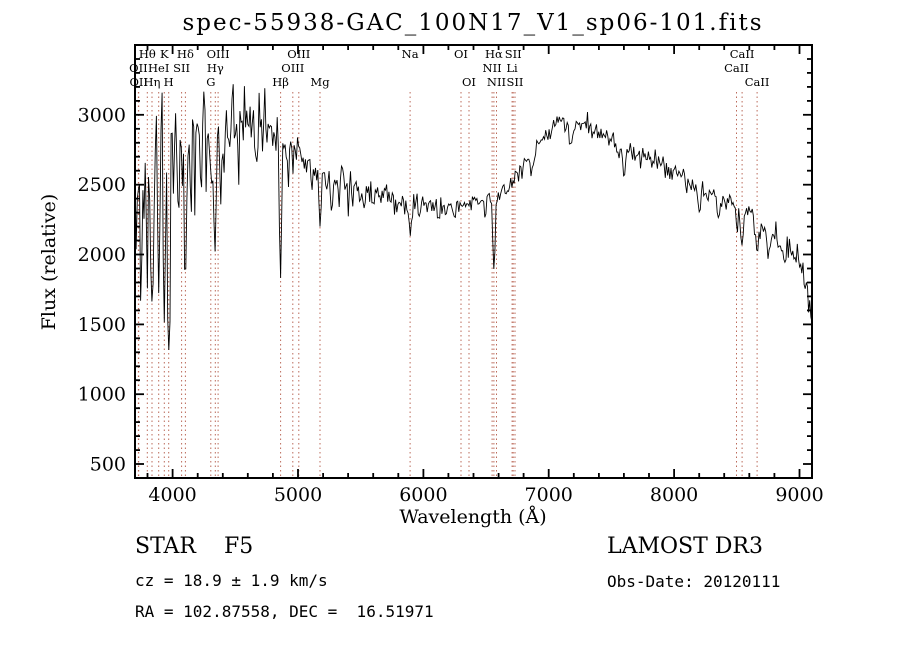 Image resolution: width=900 pixels, height=649 pixels. I want to click on x-axis-label: Wavelength (Å), so click(472, 517).